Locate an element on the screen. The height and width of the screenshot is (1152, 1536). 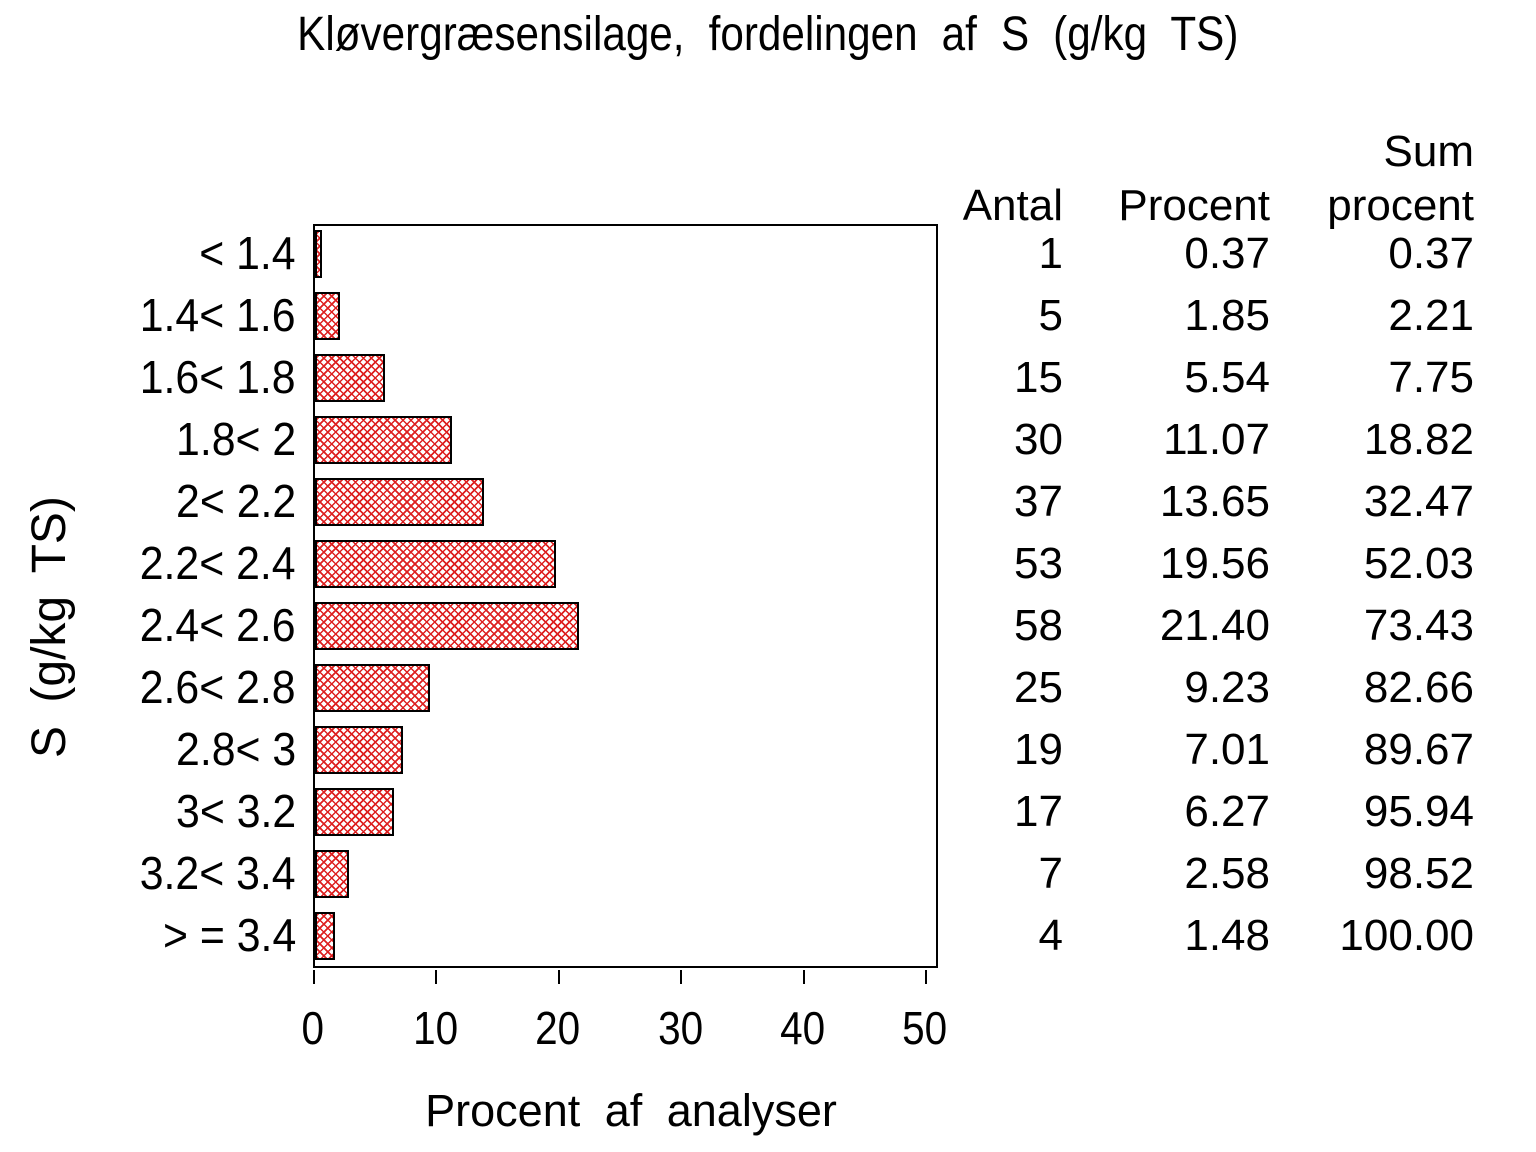
bar-1.6< 1.8 is located at coordinates (350, 378).